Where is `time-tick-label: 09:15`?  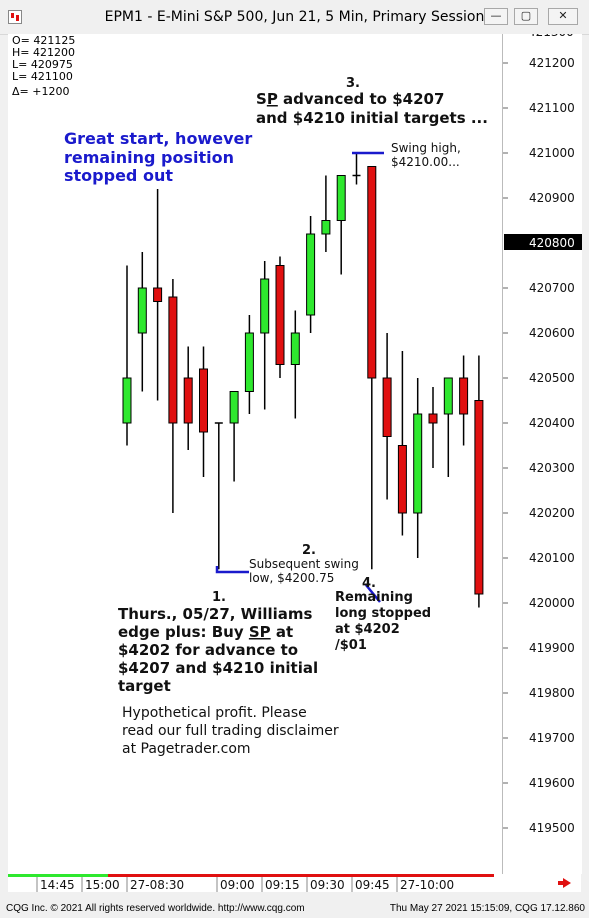
time-tick-label: 09:15 is located at coordinates (282, 885).